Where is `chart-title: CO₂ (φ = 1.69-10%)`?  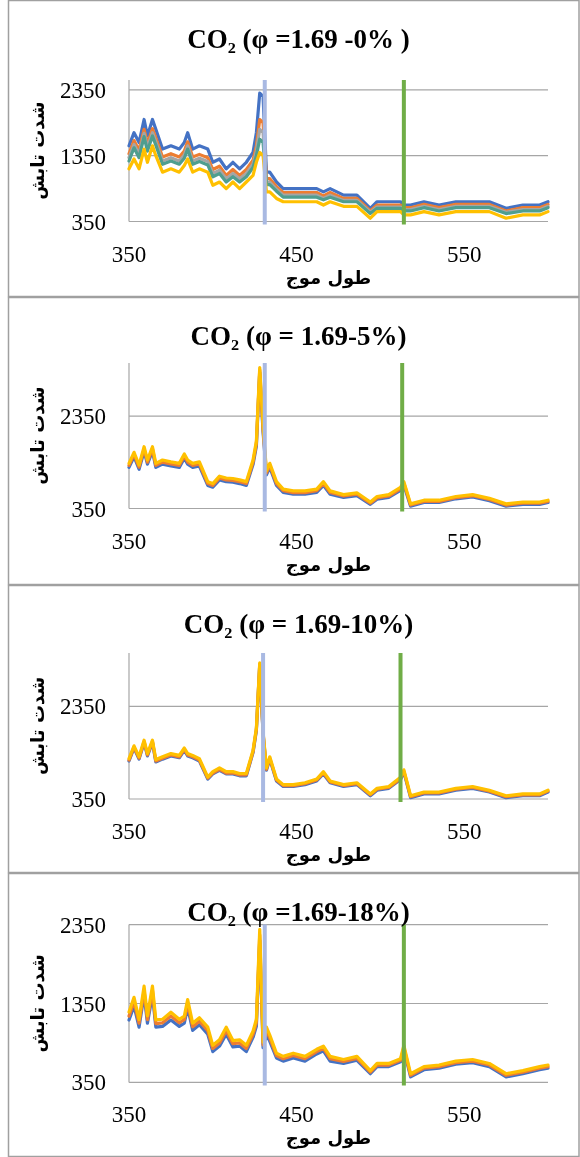 chart-title: CO₂ (φ = 1.69-10%) is located at coordinates (298, 624).